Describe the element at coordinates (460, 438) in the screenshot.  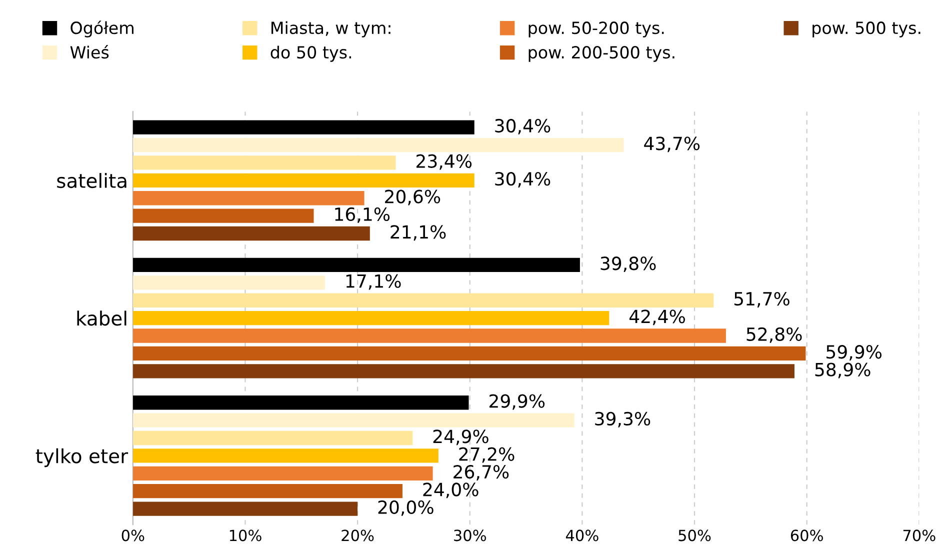
I see `data-label: 24,9%` at that location.